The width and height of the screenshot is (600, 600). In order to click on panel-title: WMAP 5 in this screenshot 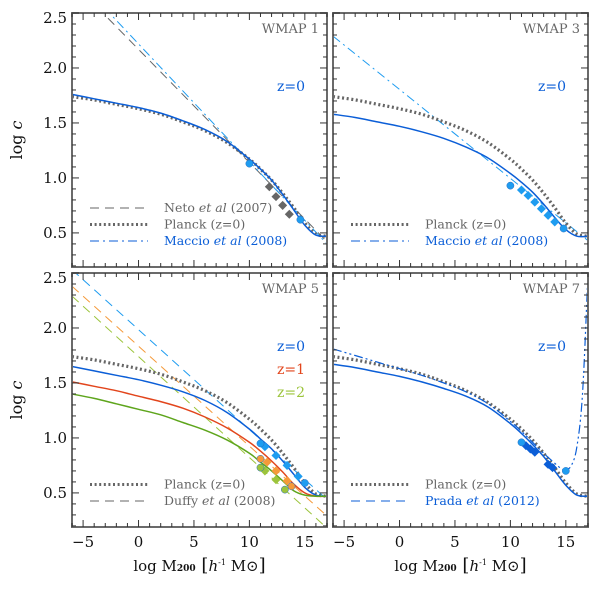, I will do `click(290, 289)`.